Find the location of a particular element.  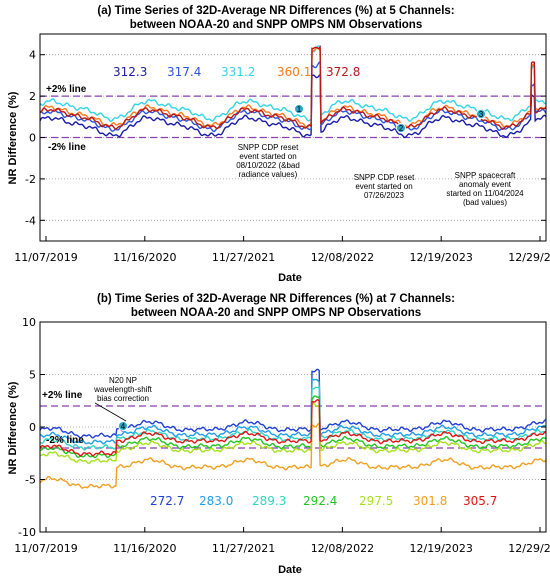

annotation-marker-label: 4 is located at coordinates (123, 426).